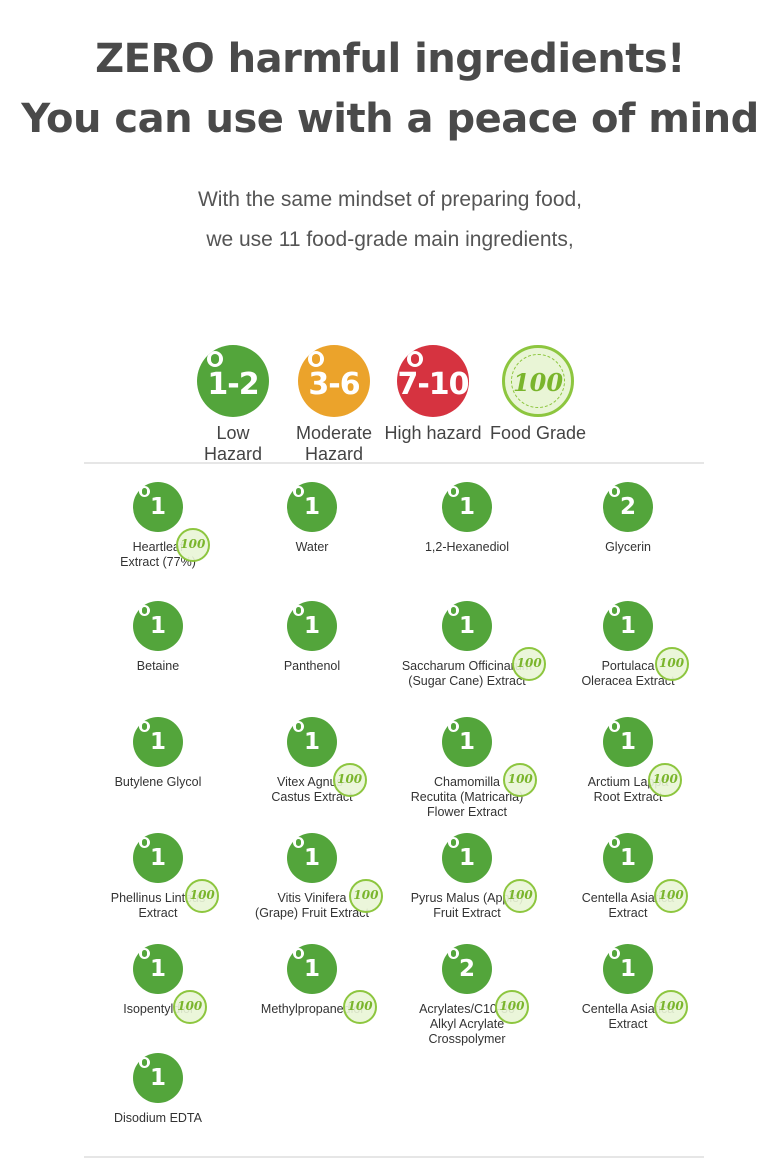 The height and width of the screenshot is (1162, 780). Describe the element at coordinates (628, 761) in the screenshot. I see `ingredient-item: 1 Arctium Lappa Root Extract 100` at that location.